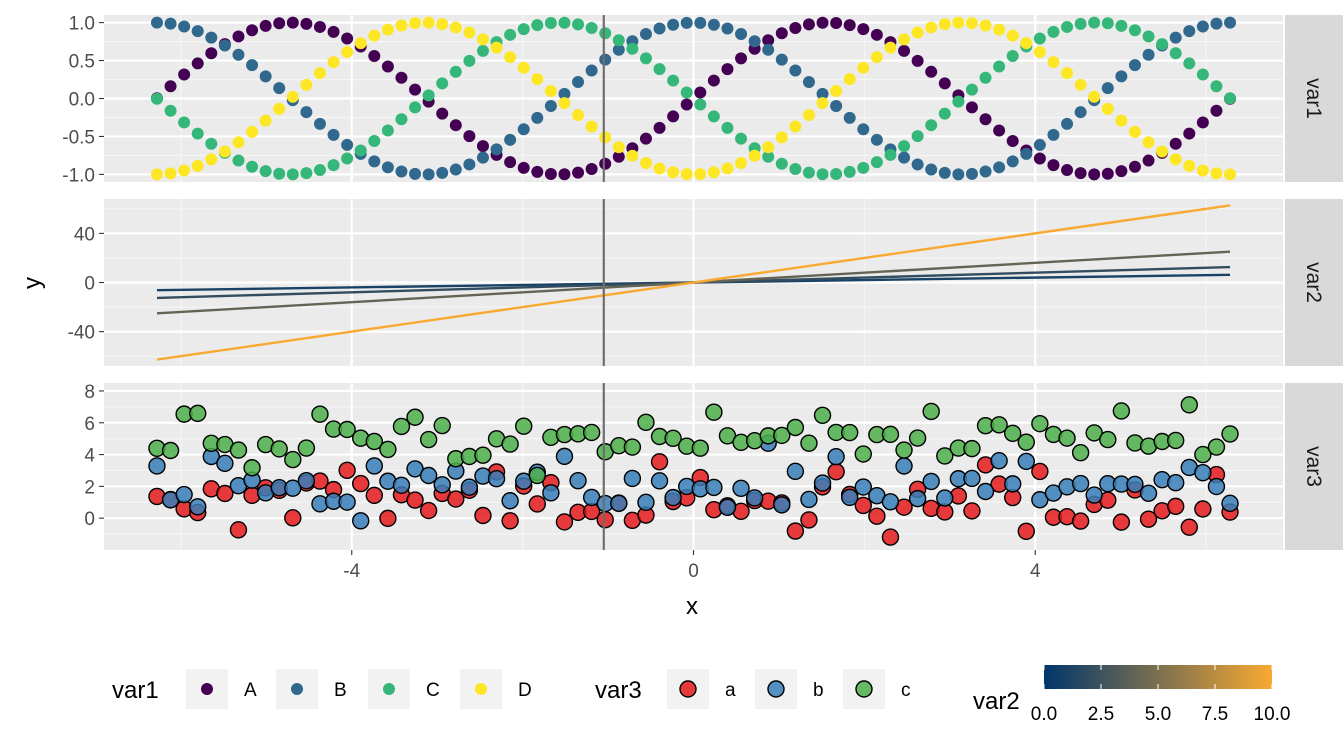  Describe the element at coordinates (481, 689) in the screenshot. I see `legend-key-D` at that location.